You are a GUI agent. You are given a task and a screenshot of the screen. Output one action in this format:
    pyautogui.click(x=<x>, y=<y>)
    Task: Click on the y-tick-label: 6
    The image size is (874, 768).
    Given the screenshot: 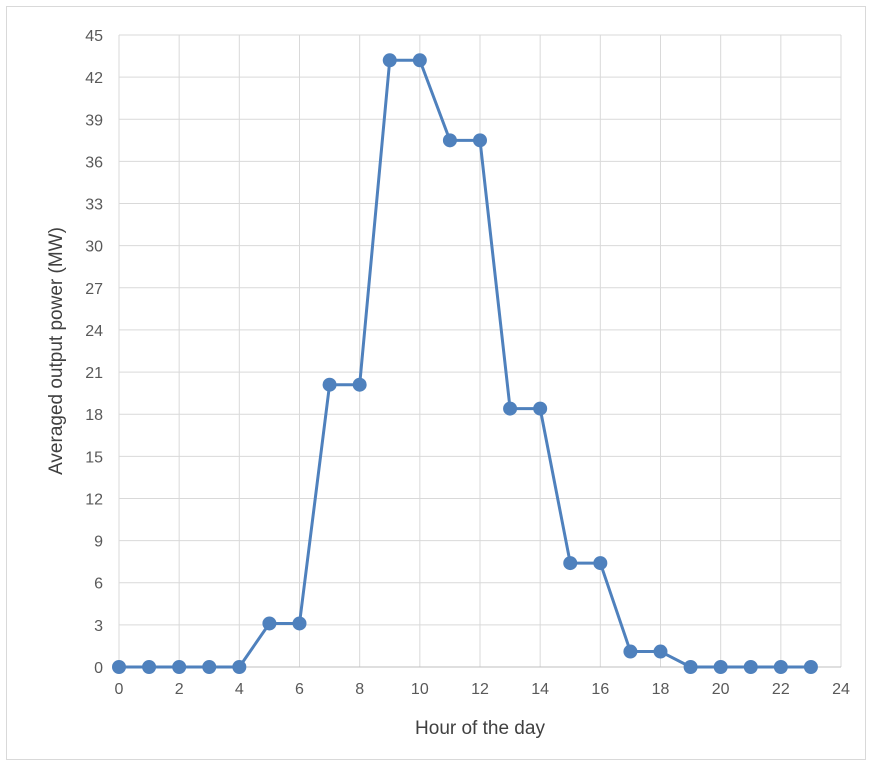 What is the action you would take?
    pyautogui.click(x=98, y=584)
    